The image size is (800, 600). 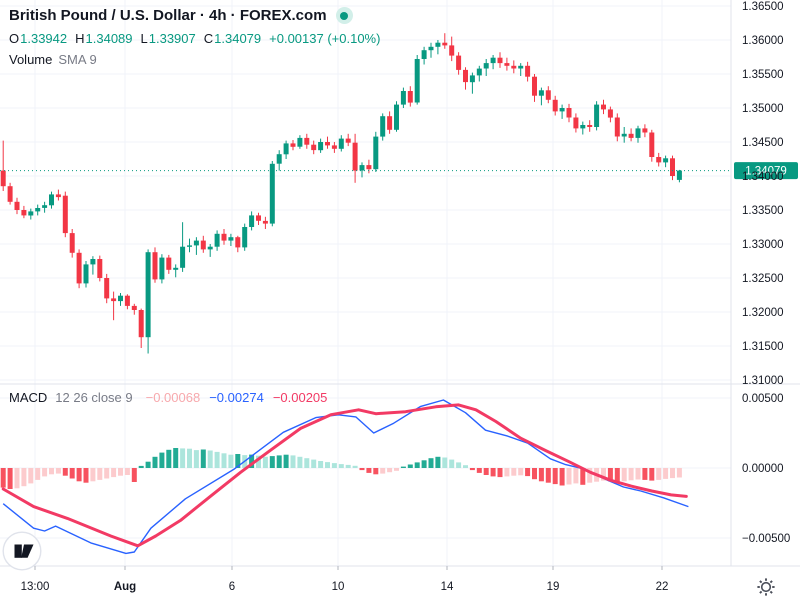 What do you see at coordinates (341, 468) in the screenshot?
I see `macd-histogram` at bounding box center [341, 468].